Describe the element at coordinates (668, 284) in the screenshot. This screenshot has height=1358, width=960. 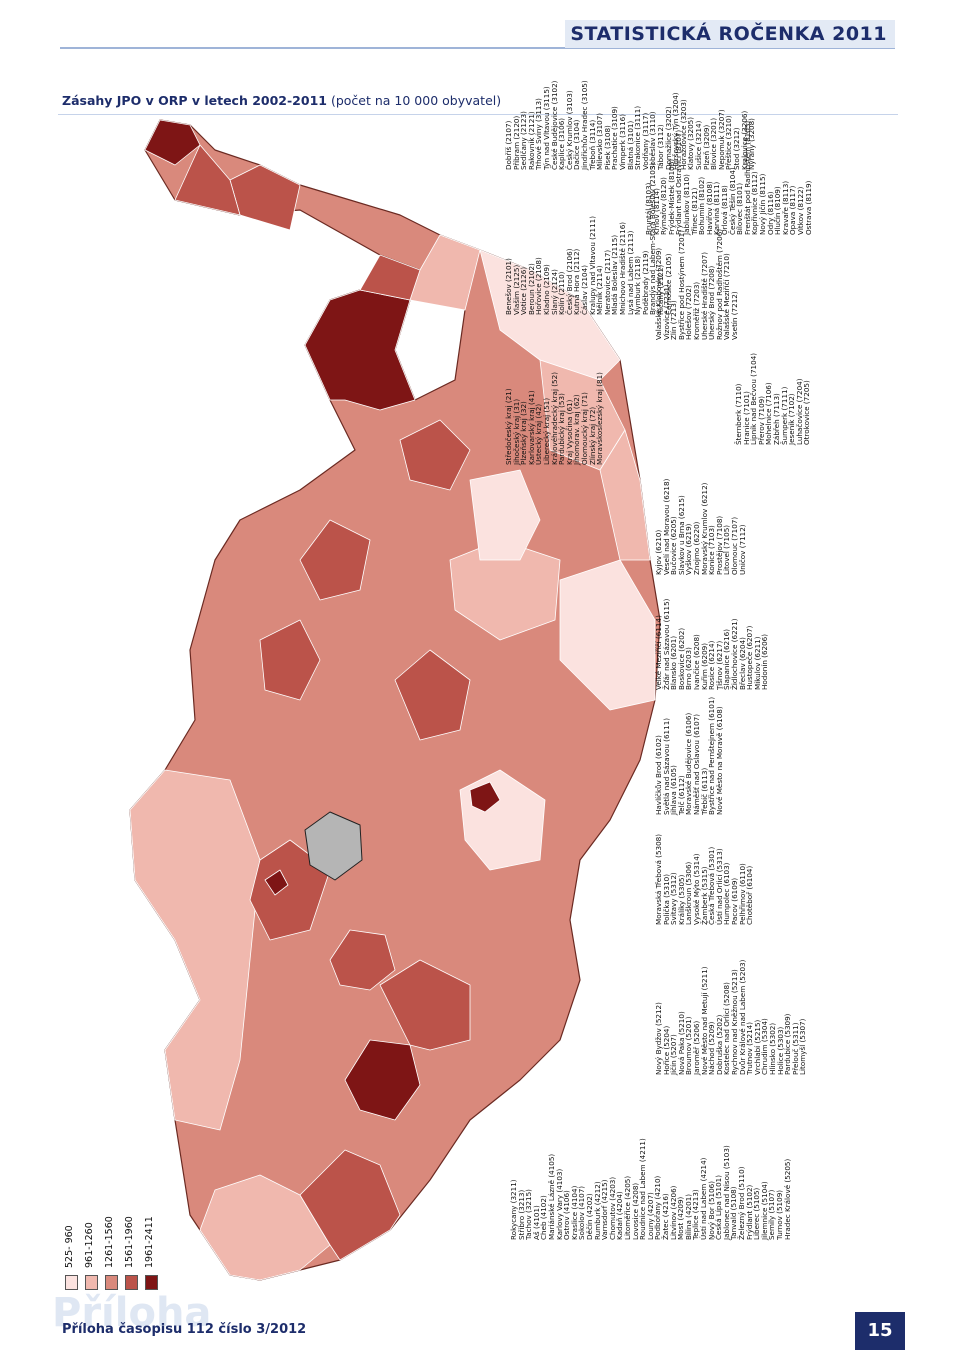
I see `district-name: Černošice (2105)` at that location.